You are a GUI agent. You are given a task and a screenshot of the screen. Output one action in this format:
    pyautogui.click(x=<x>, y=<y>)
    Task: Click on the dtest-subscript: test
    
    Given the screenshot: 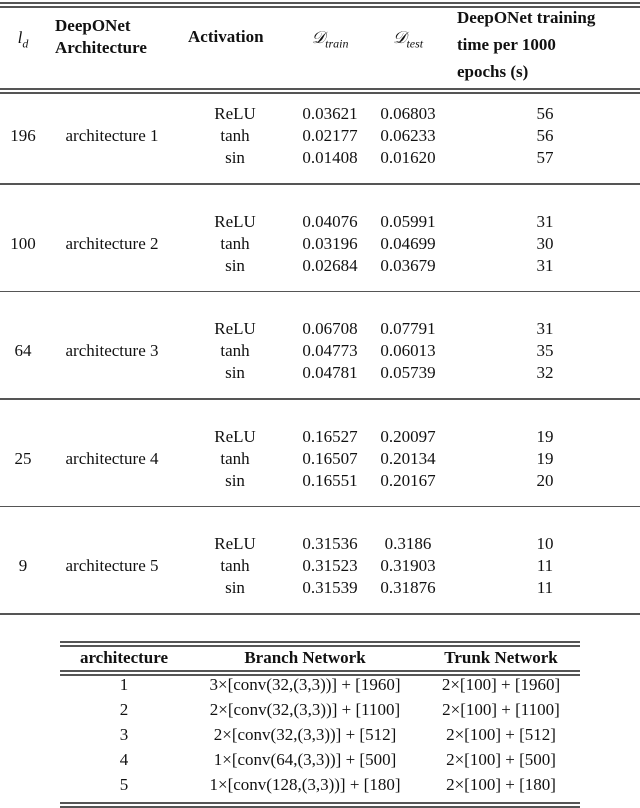 What is the action you would take?
    pyautogui.click(x=415, y=43)
    